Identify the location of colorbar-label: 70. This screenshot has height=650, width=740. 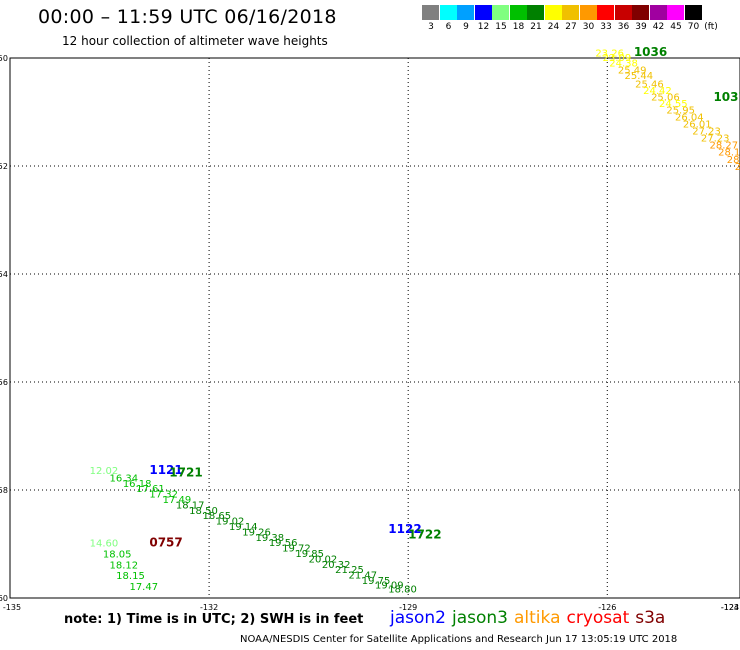
(693, 27).